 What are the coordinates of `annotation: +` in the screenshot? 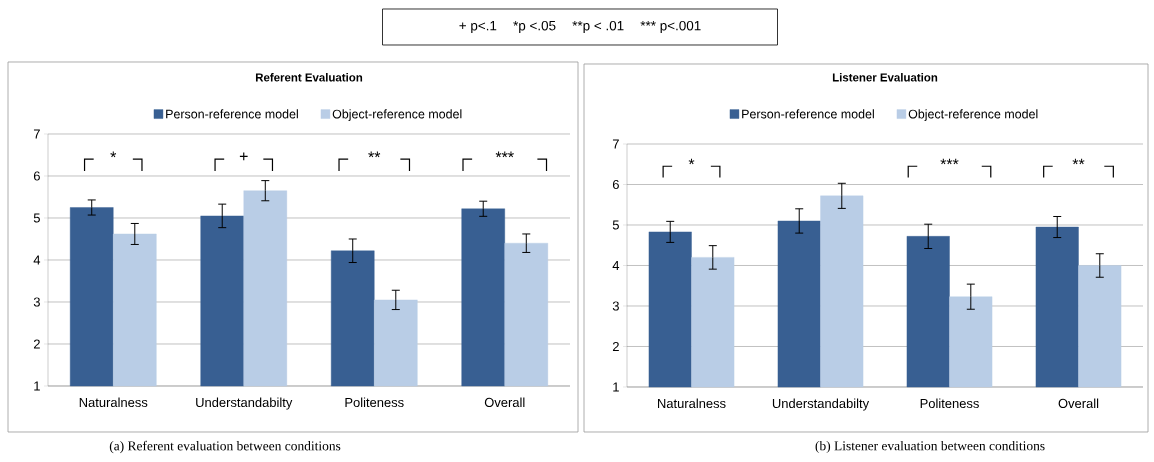 It's located at (243, 156).